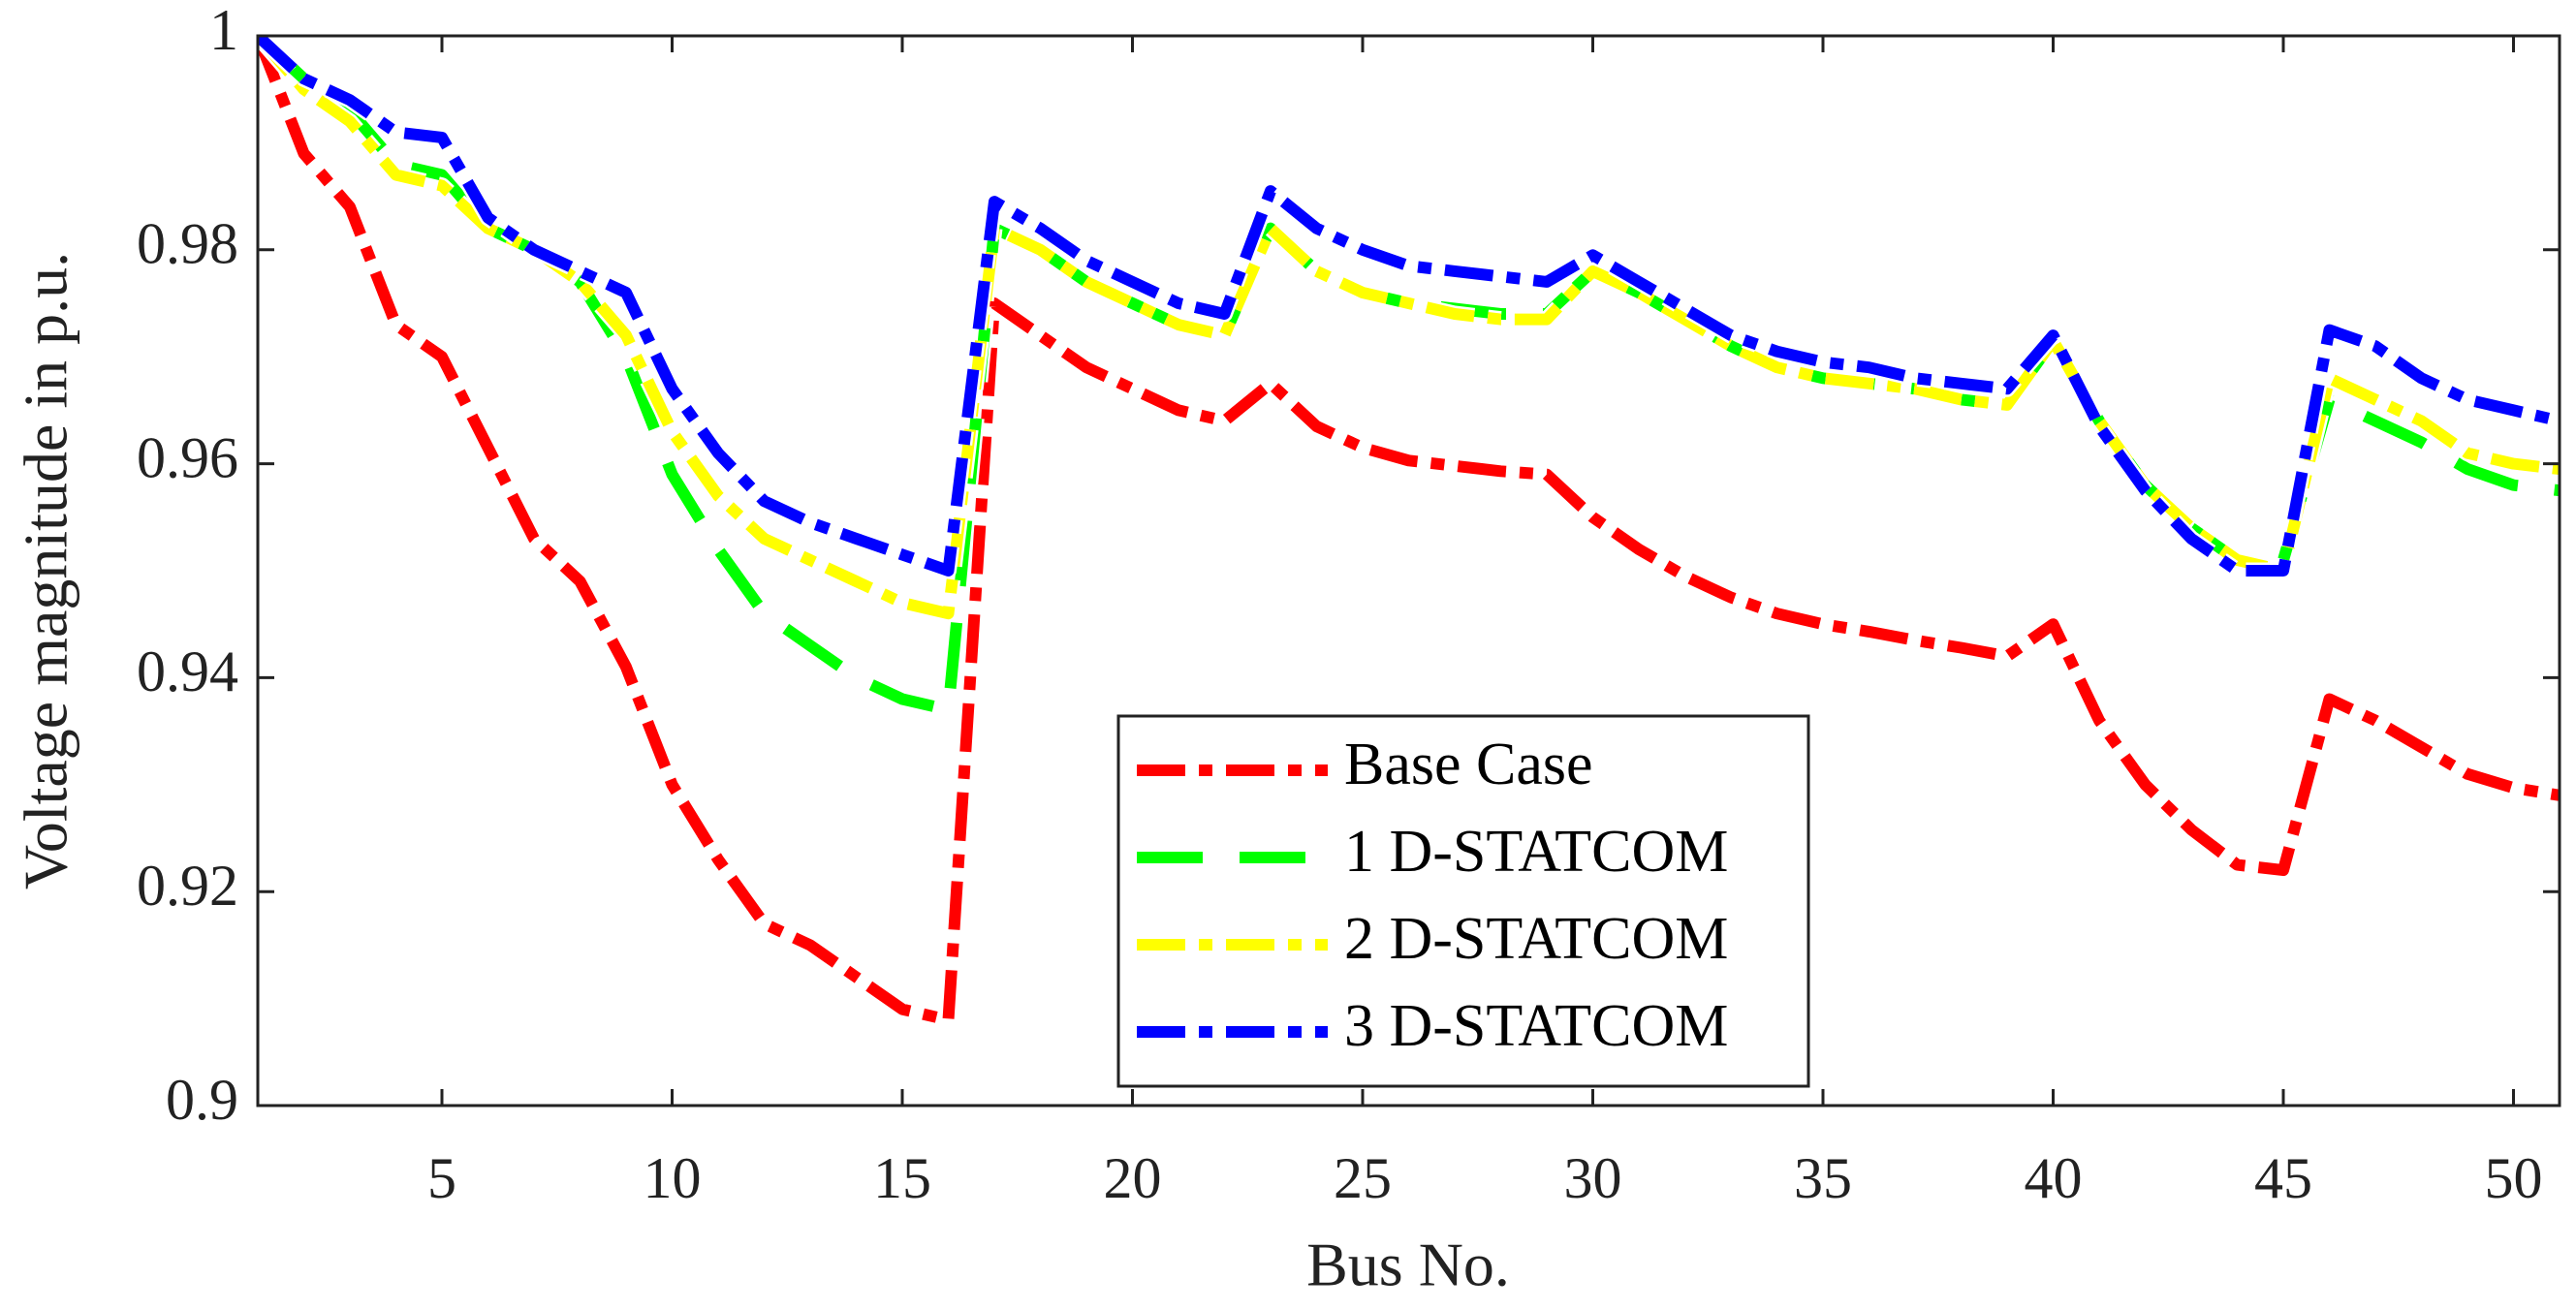 Image resolution: width=2576 pixels, height=1310 pixels. What do you see at coordinates (202, 1100) in the screenshot?
I see `y-tick-label: 0.9` at bounding box center [202, 1100].